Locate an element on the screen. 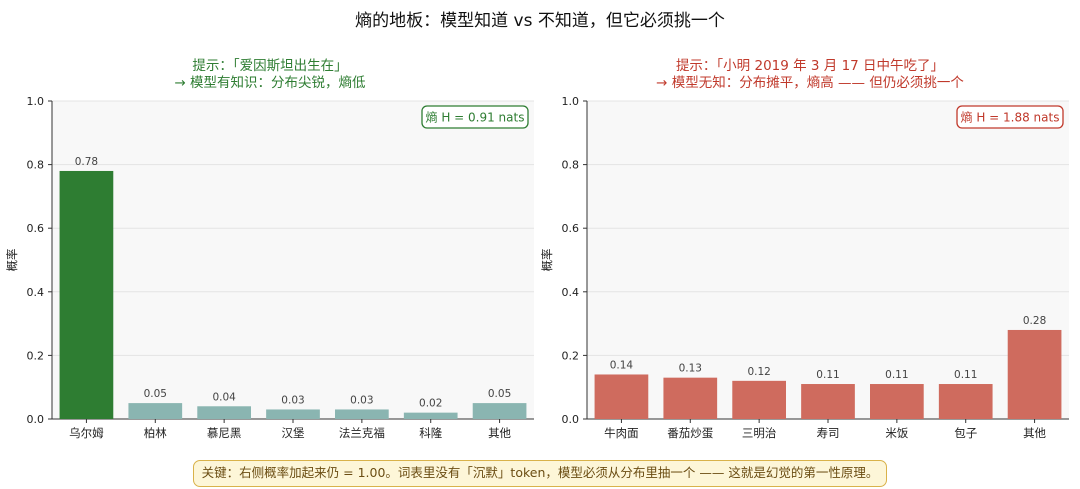 The image size is (1080, 489). left-xtick-label: 其他 is located at coordinates (499, 433).